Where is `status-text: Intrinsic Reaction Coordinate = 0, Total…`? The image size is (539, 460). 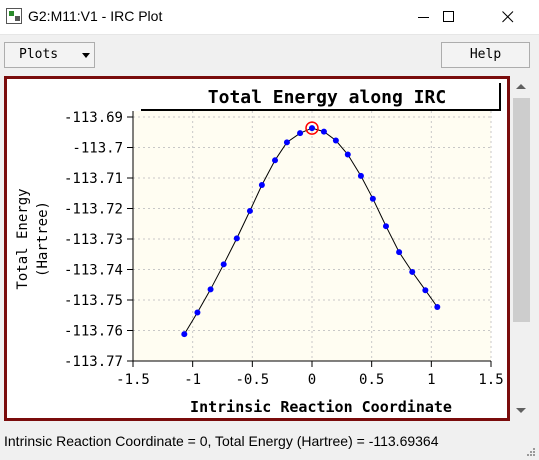
status-text: Intrinsic Reaction Coordinate = 0, Total… is located at coordinates (221, 441).